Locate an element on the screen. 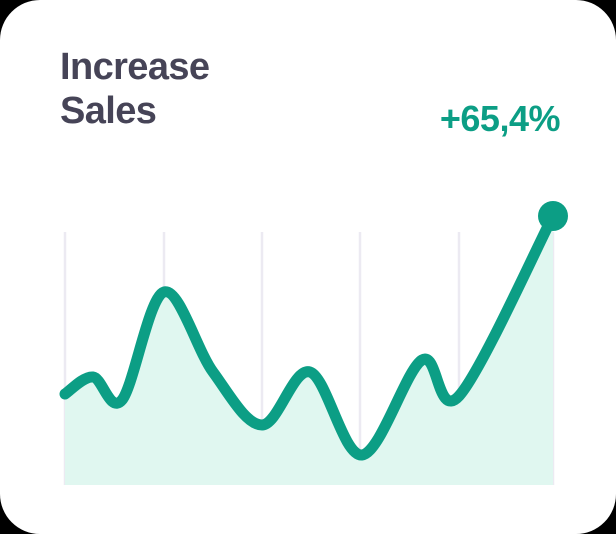  page-title: Increase Sales is located at coordinates (135, 89).